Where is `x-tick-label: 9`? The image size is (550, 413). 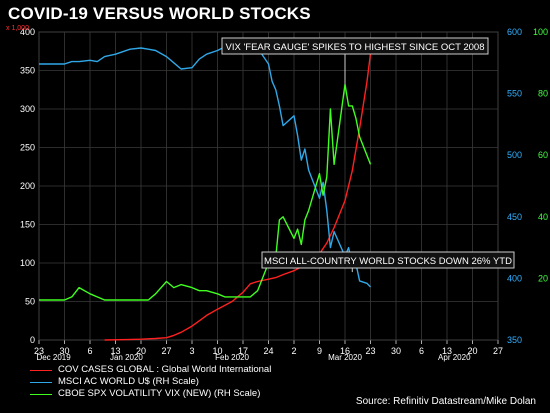
x-tick-label: 9 is located at coordinates (319, 351).